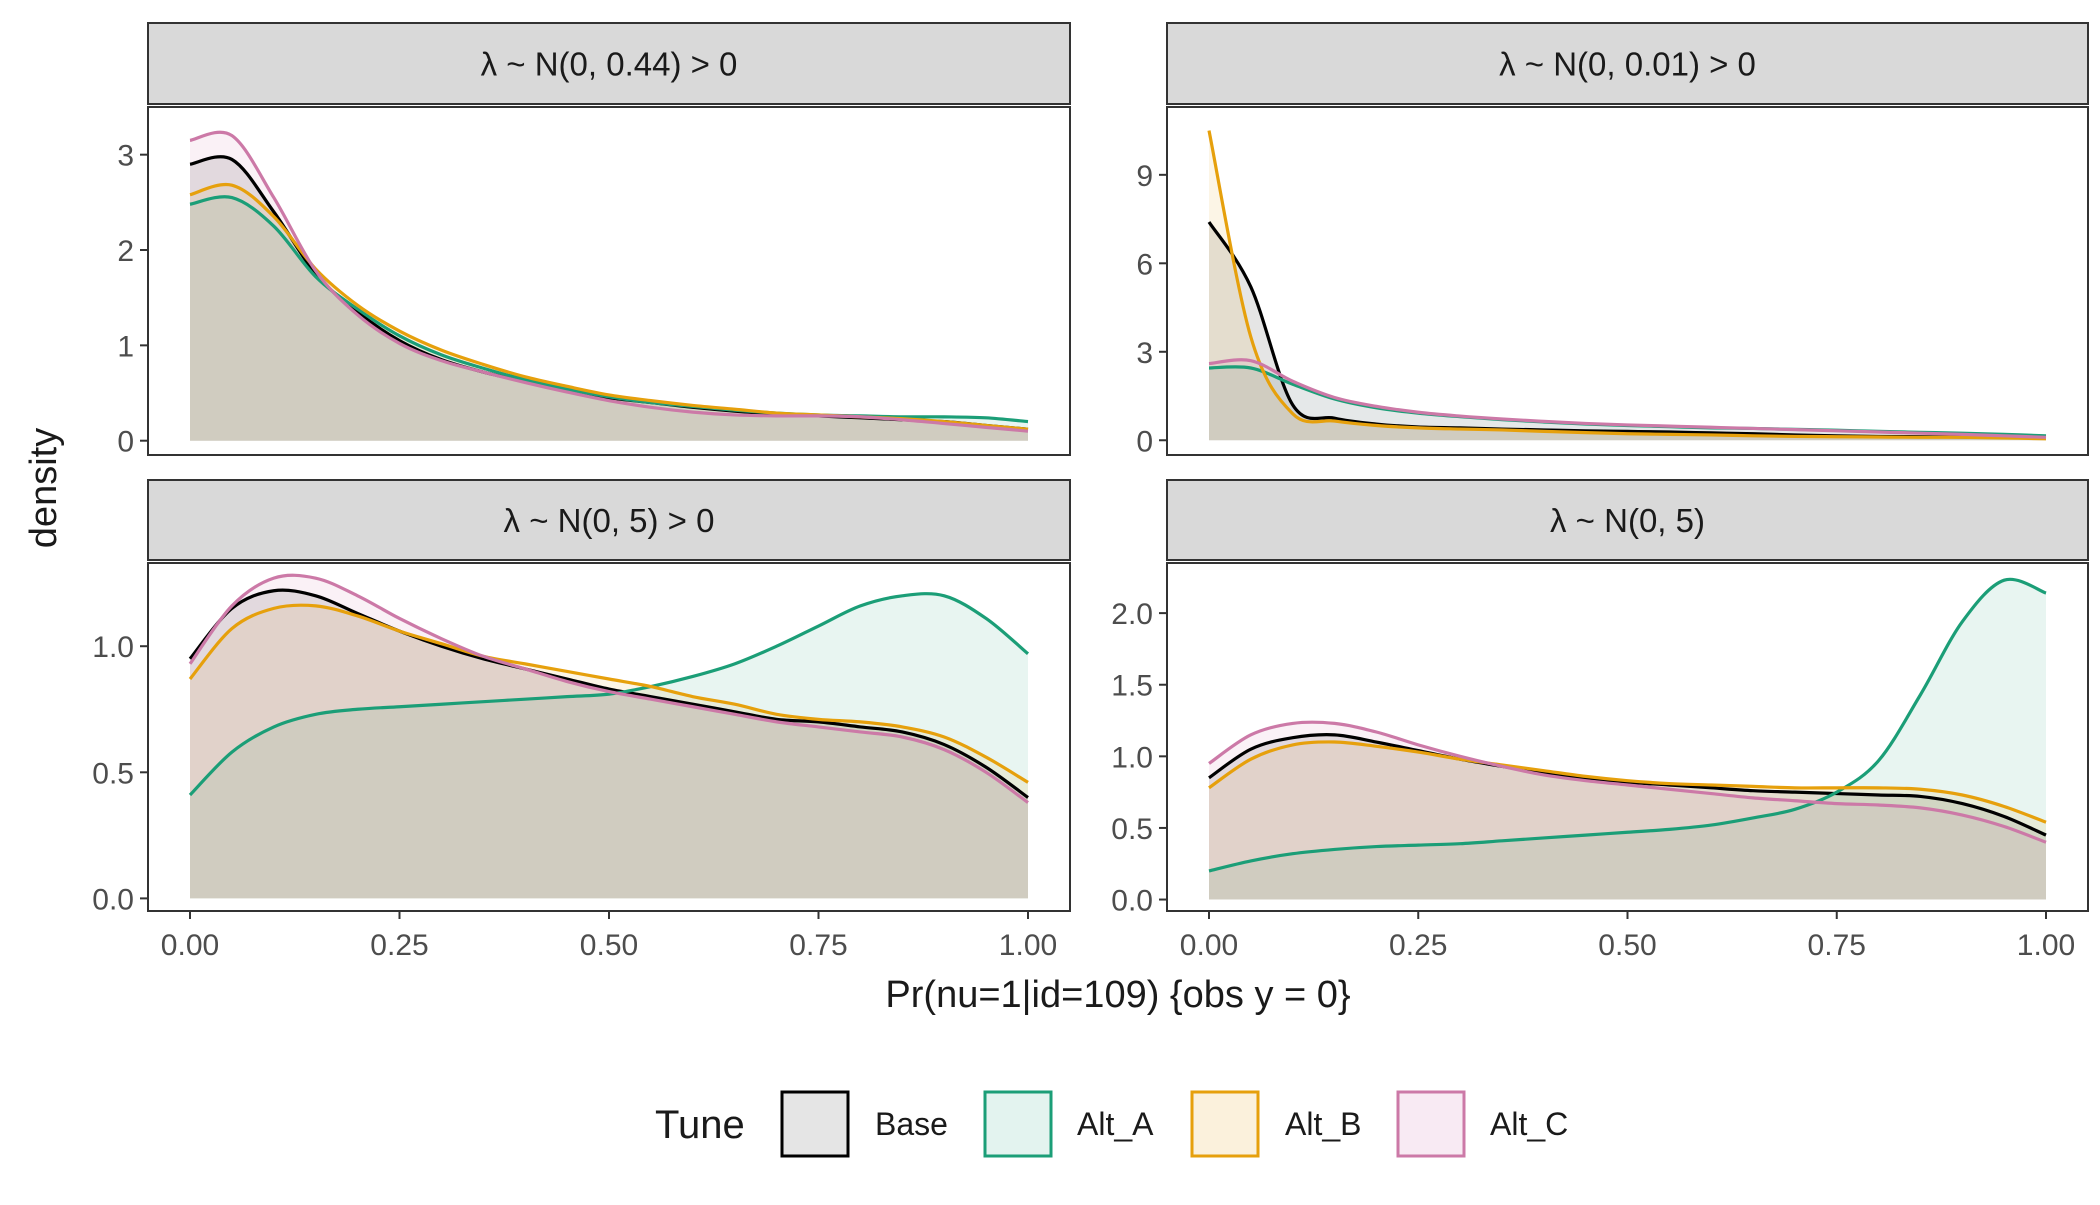 The height and width of the screenshot is (1205, 2100). Describe the element at coordinates (125, 346) in the screenshot. I see `y-tick-label: 1` at that location.